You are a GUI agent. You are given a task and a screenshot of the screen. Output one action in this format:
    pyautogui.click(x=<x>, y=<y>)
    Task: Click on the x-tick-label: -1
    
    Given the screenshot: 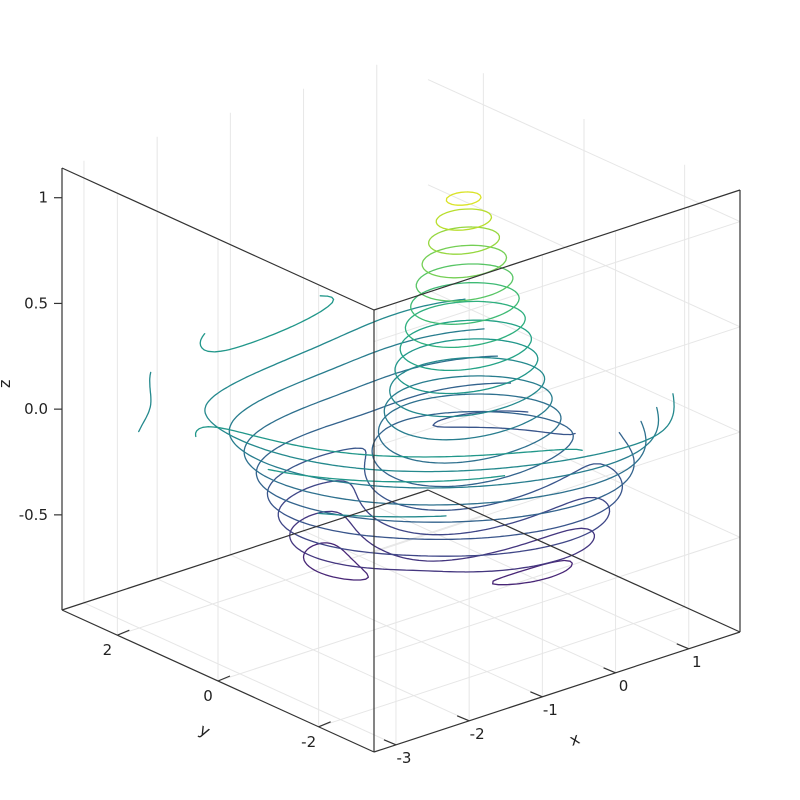 What is the action you would take?
    pyautogui.click(x=550, y=710)
    